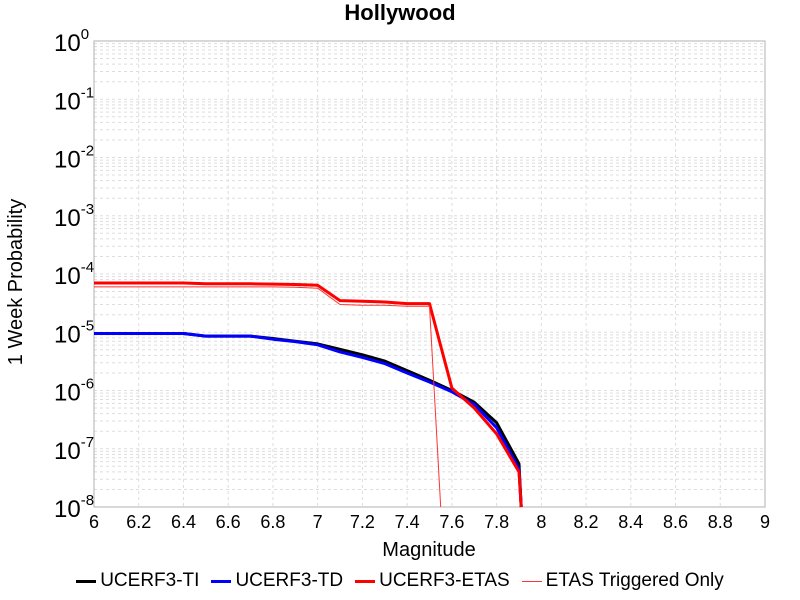 This screenshot has height=600, width=800. I want to click on y-tick-labels: 10⁰ 10⁻¹ 10⁻² 10⁻³ 10⁻⁴ 10⁻⁵ 10⁻⁶ 10⁻⁷ 10⁻⁸, so click(74, 274).